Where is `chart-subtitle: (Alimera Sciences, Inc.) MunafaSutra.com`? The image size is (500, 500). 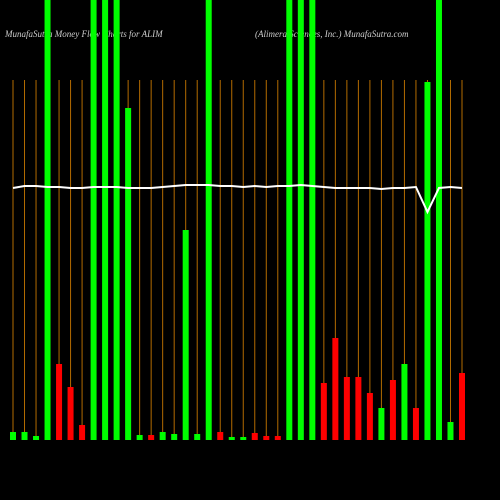 chart-subtitle: (Alimera Sciences, Inc.) MunafaSutra.com is located at coordinates (332, 34).